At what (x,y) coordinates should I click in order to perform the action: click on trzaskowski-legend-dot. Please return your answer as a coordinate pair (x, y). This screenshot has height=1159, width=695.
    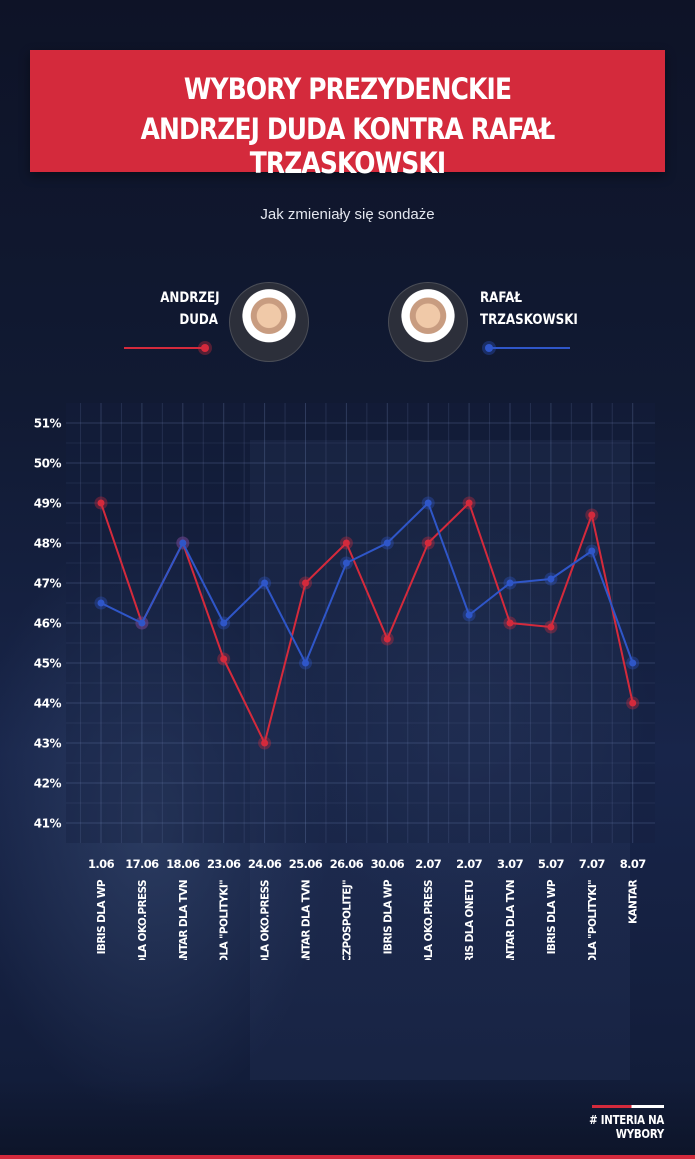
    Looking at the image, I should click on (489, 348).